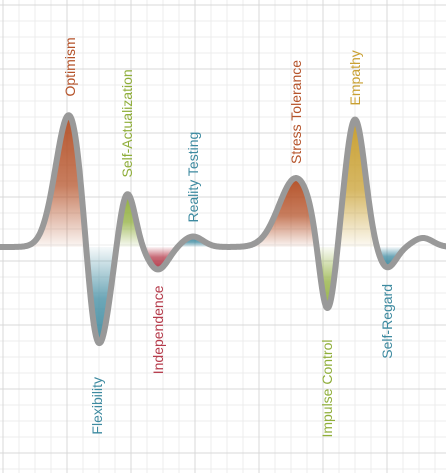 This screenshot has height=473, width=446. Describe the element at coordinates (158, 329) in the screenshot. I see `peak-label-independence: Independence` at that location.